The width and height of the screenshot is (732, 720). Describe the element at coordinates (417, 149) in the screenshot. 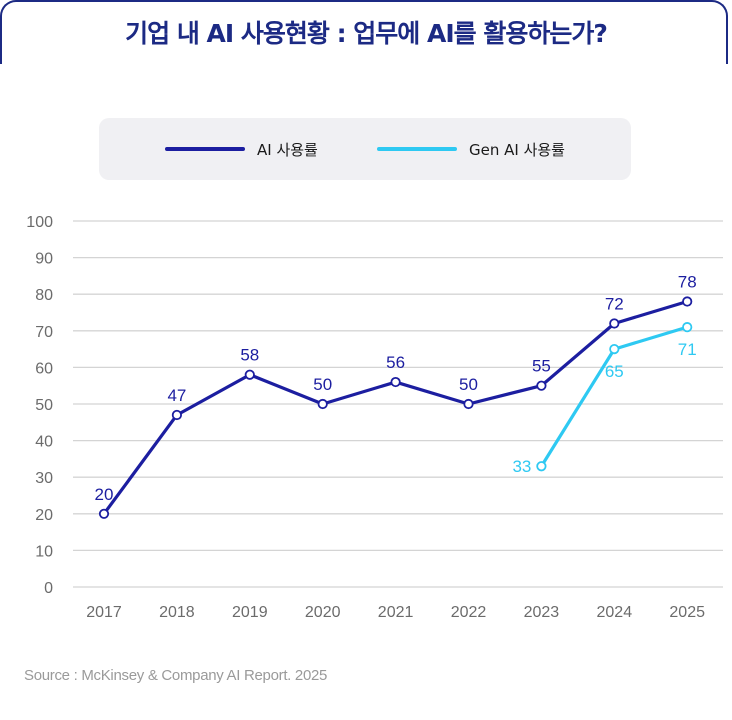

I see `legend-swatch-gen-ai` at that location.